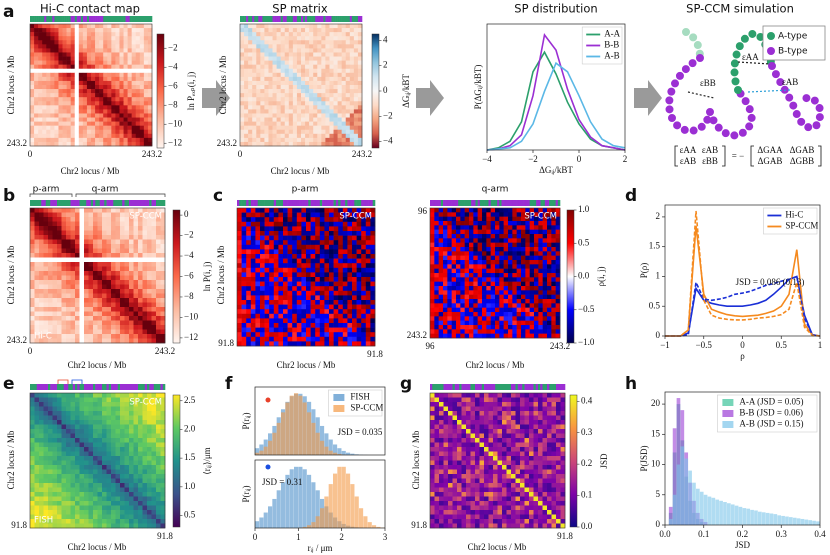 Image resolution: width=830 pixels, height=555 pixels. What do you see at coordinates (11, 274) in the screenshot?
I see `axis-label: Chr2 locus / Mb` at bounding box center [11, 274].